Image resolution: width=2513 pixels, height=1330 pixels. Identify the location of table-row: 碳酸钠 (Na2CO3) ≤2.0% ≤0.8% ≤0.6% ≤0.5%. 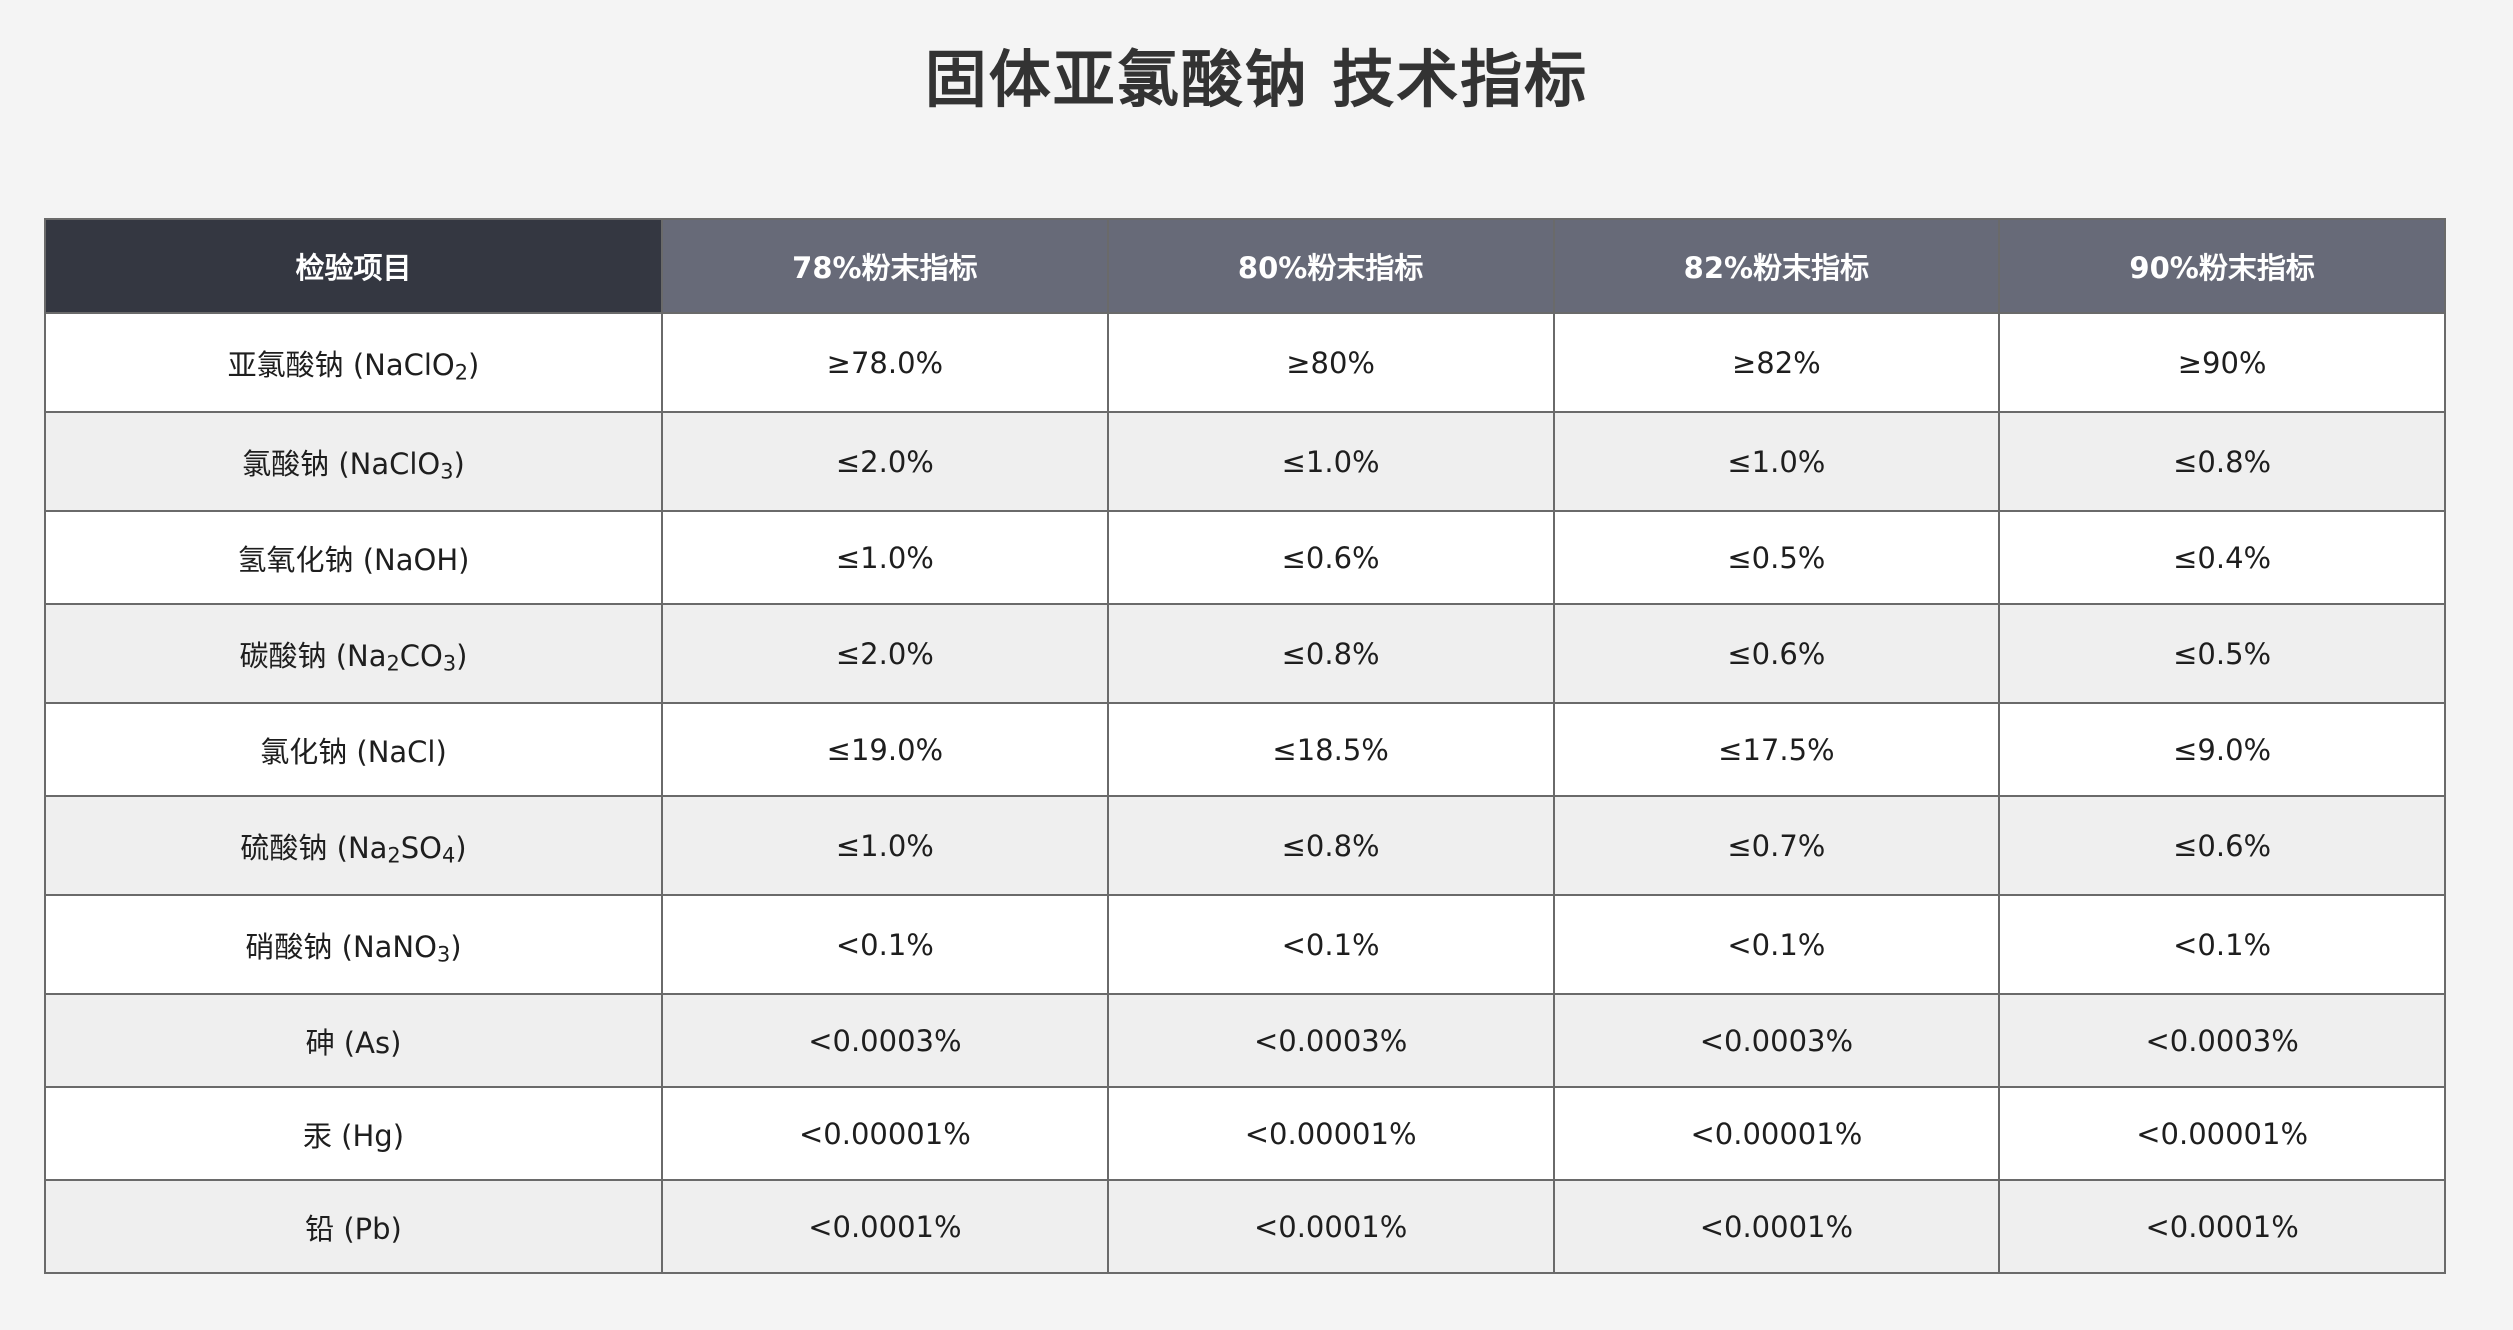
(1245, 653).